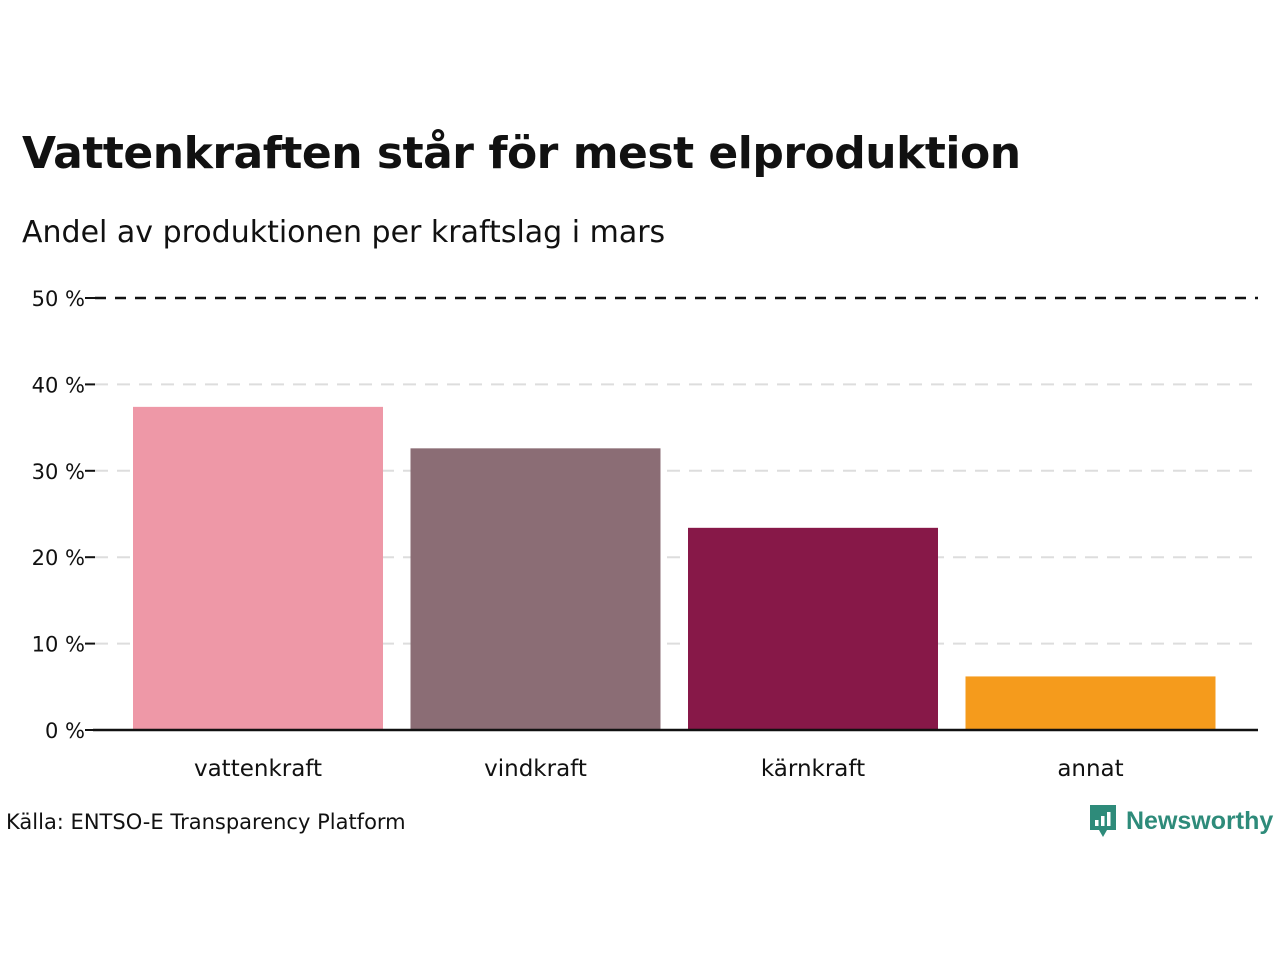  I want to click on newsworthy-logo-icon, so click(1103, 821).